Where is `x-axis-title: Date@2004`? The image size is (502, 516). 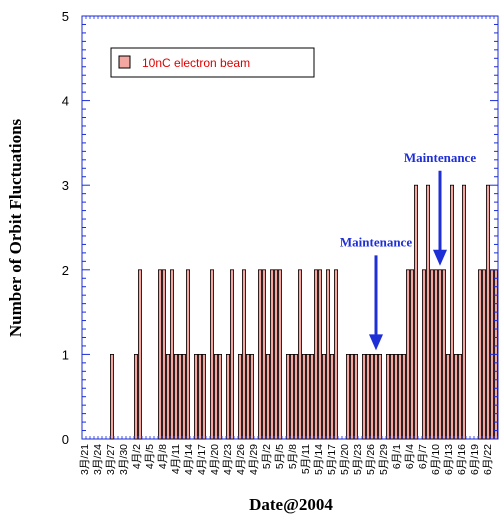
x-axis-title: Date@2004 is located at coordinates (291, 504).